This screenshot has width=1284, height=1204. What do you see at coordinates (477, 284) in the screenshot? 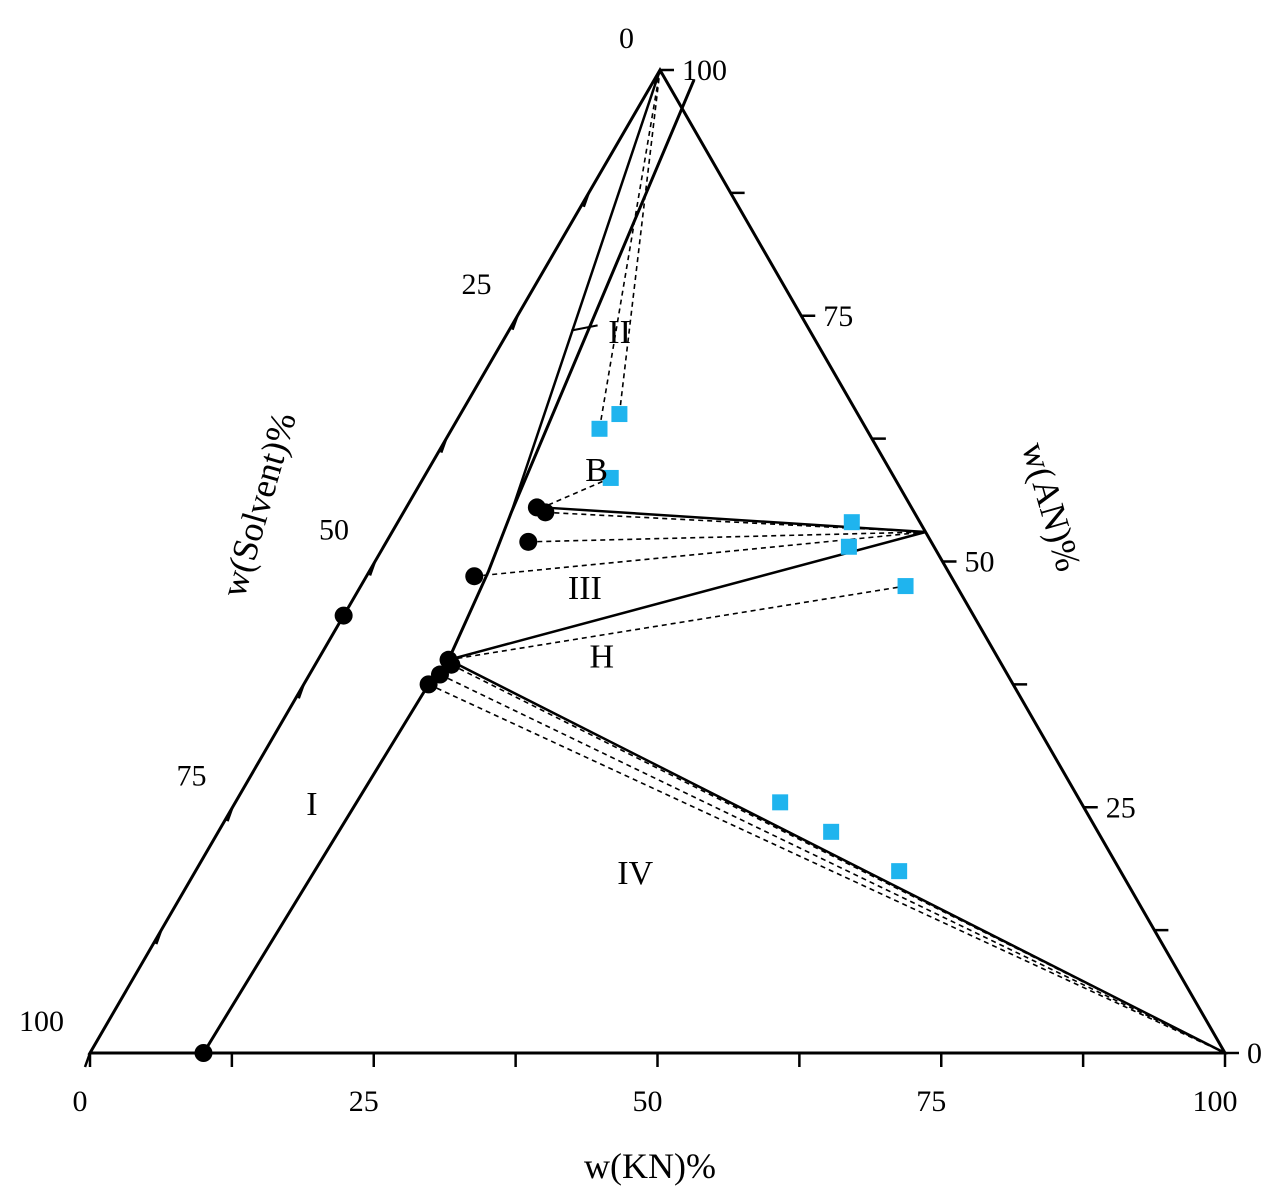
I see `left-tick-label: 25` at bounding box center [477, 284].